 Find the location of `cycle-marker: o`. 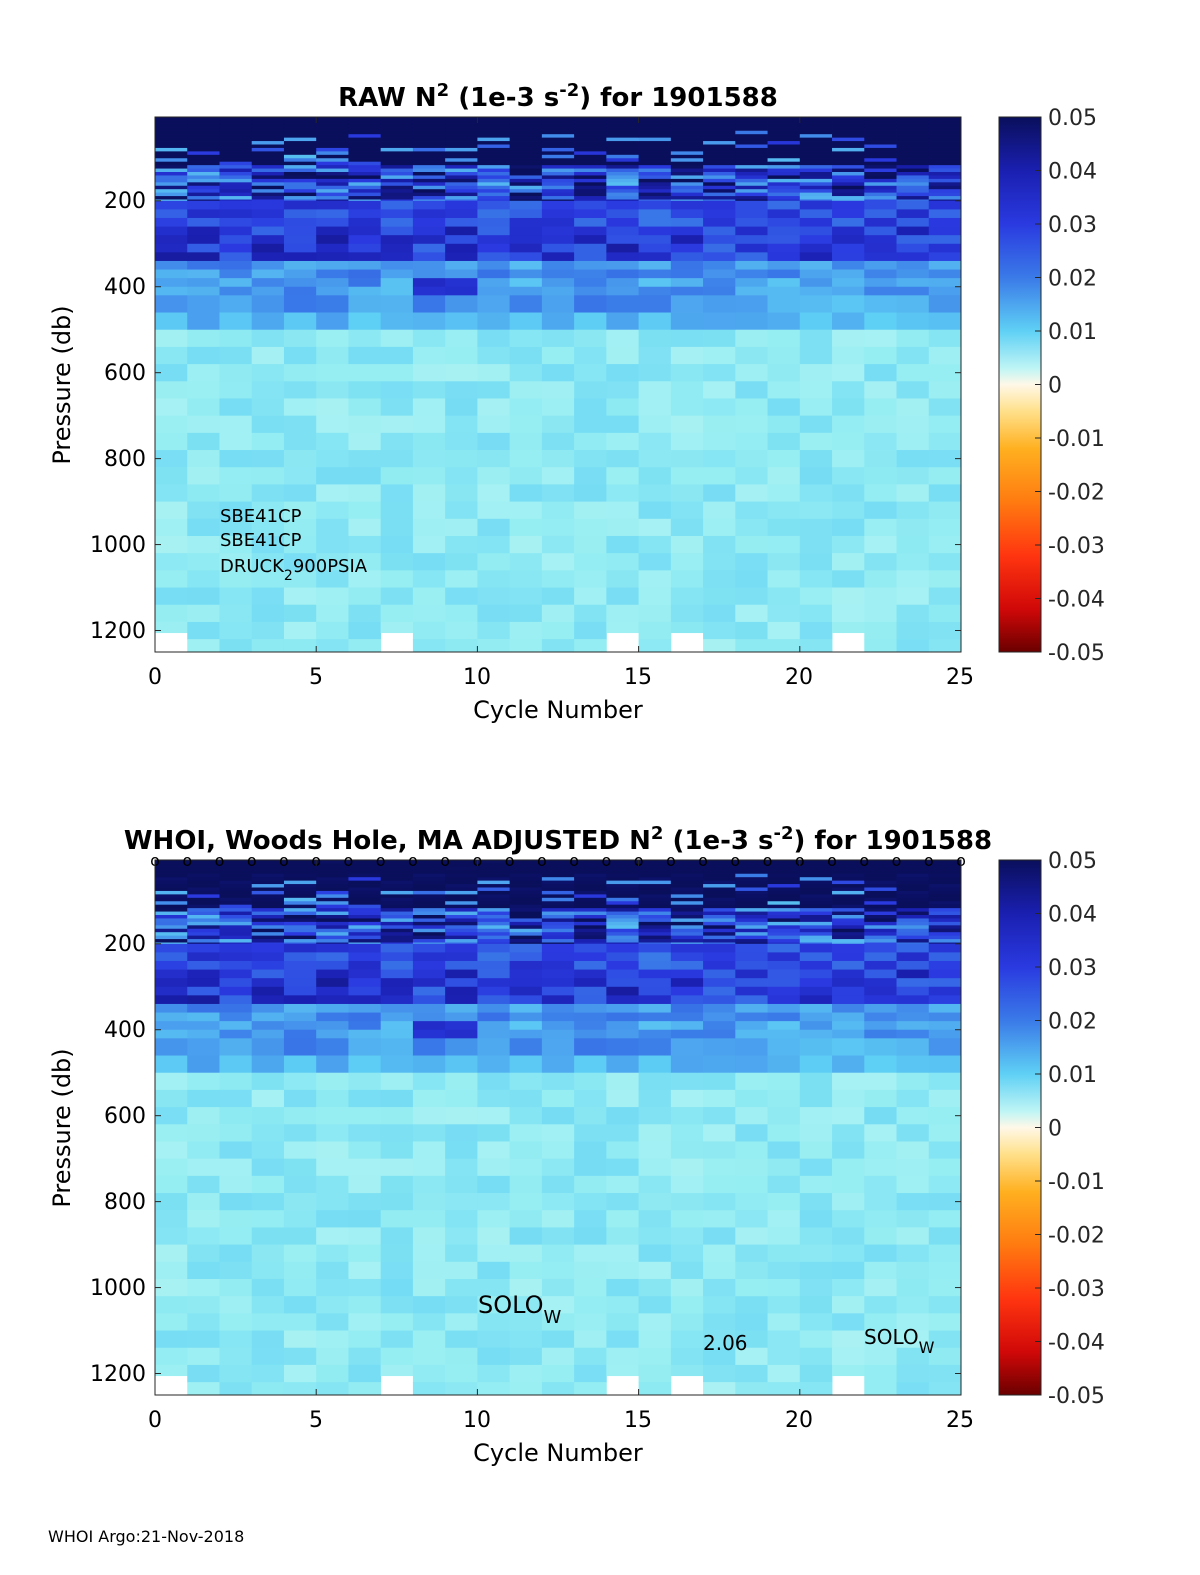

cycle-marker: o is located at coordinates (542, 860).